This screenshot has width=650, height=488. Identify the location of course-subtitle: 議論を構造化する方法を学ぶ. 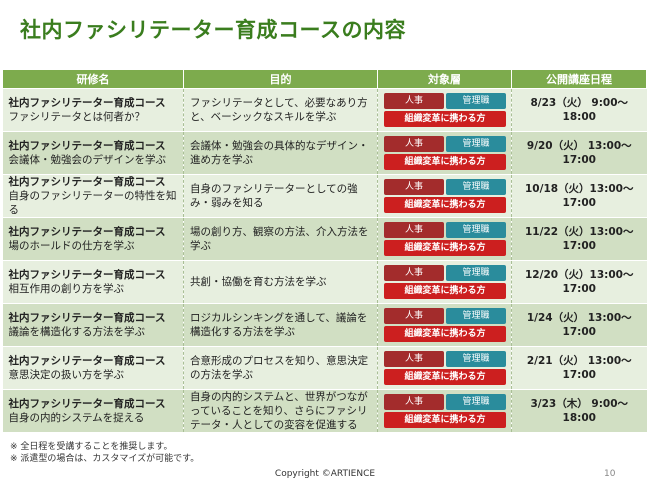
(77, 332).